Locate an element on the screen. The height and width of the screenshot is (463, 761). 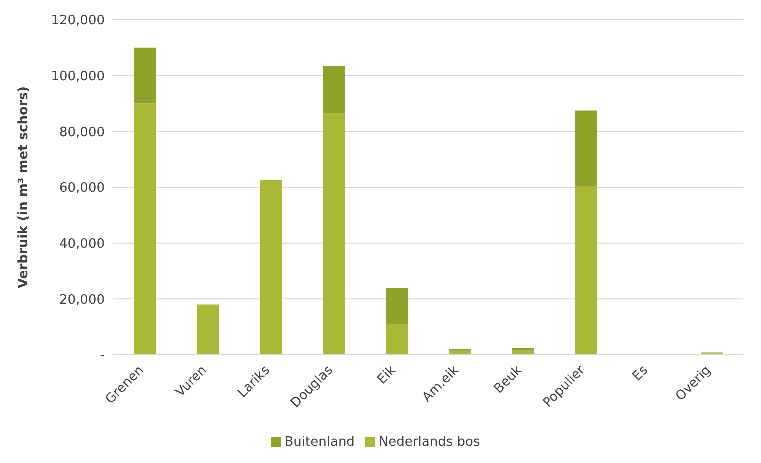
y-tick-label: - is located at coordinates (103, 356).